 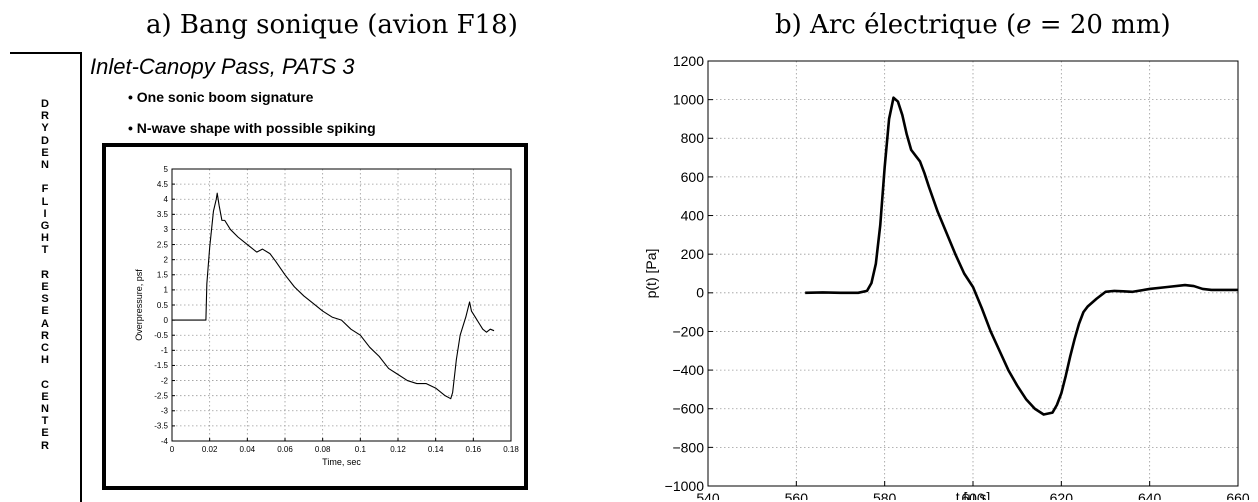 What do you see at coordinates (1024, 25) in the screenshot?
I see `panel-b-title-variable: e` at bounding box center [1024, 25].